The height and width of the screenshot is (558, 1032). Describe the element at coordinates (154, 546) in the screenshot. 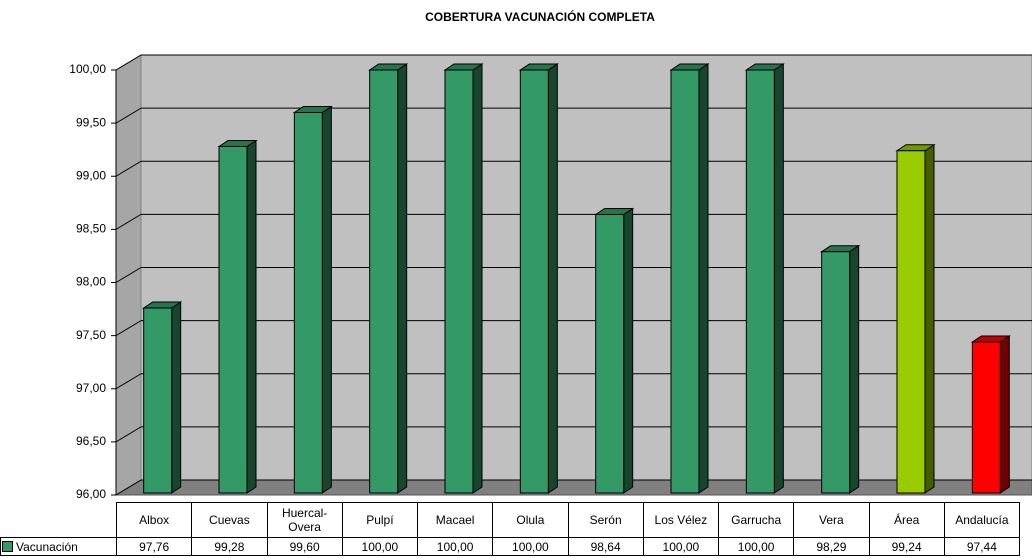

I see `value-label: 97,76` at that location.